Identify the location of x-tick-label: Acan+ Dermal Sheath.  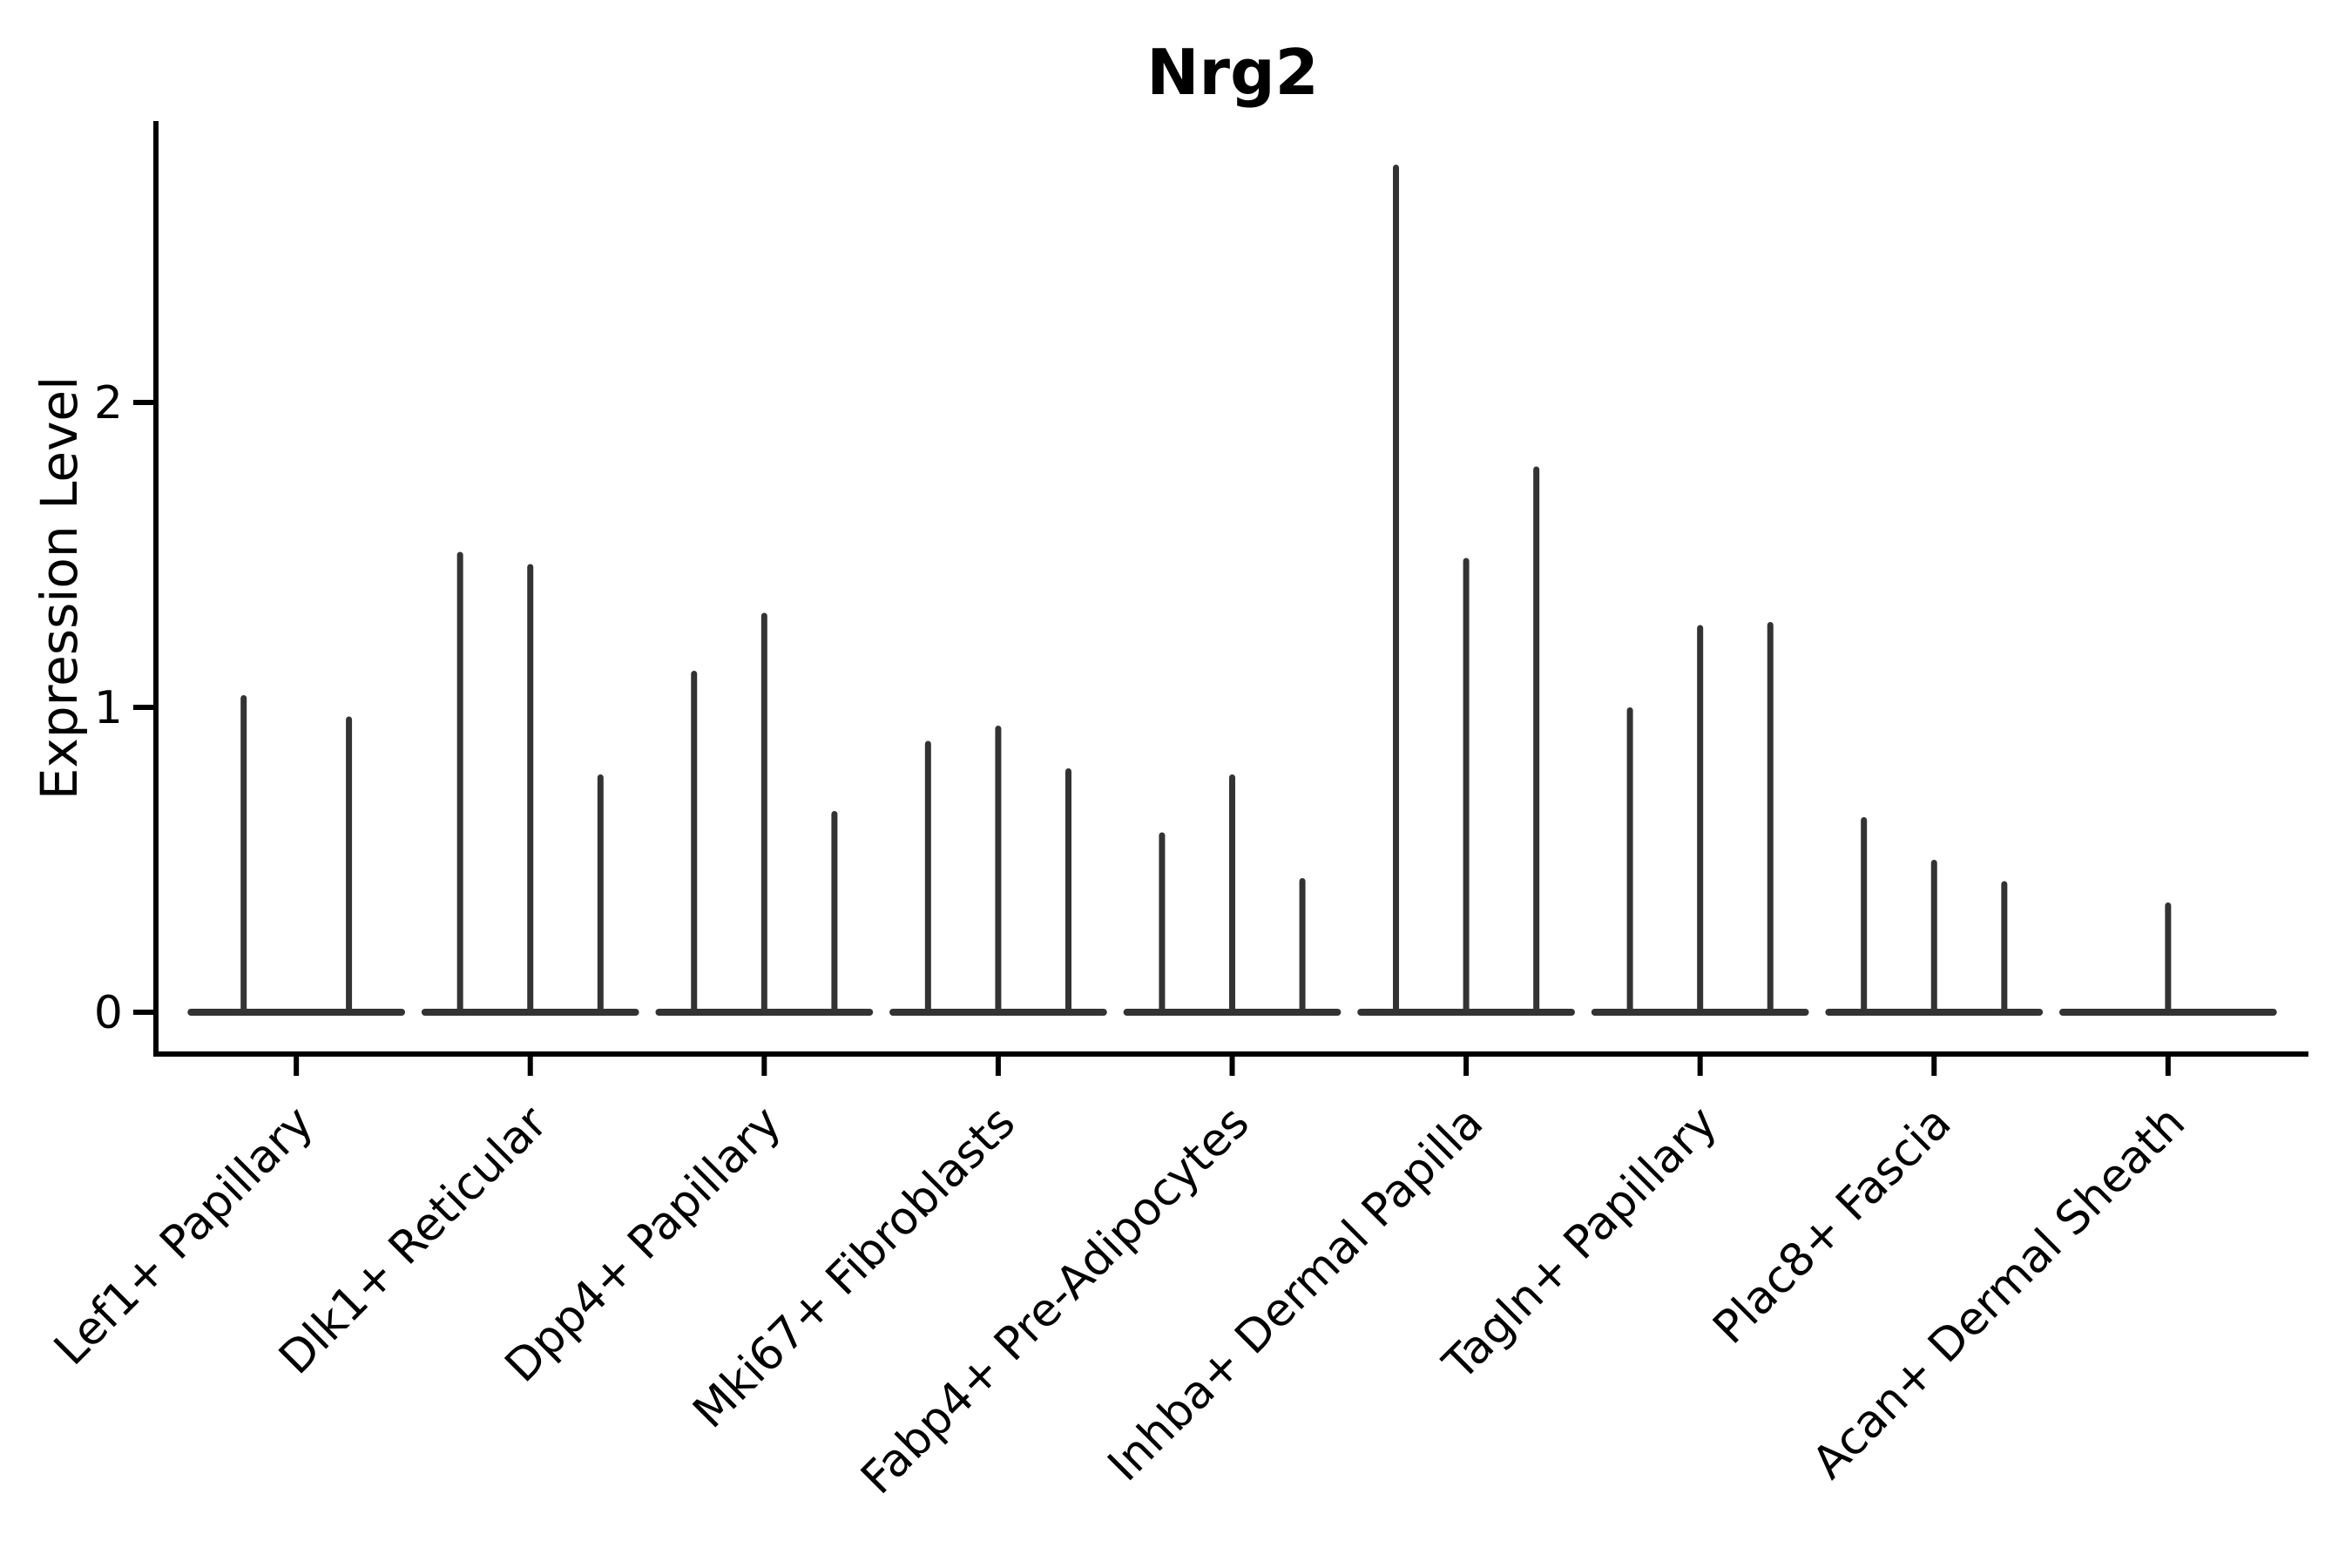
(1999, 1293).